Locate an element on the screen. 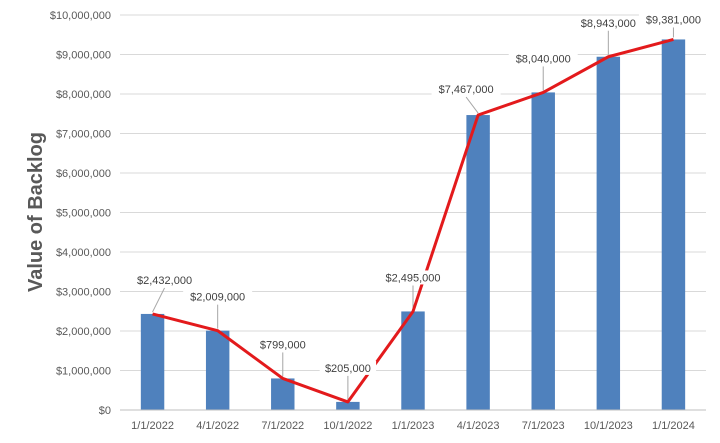  y-tick-label: $6,000,000 is located at coordinates (83, 174).